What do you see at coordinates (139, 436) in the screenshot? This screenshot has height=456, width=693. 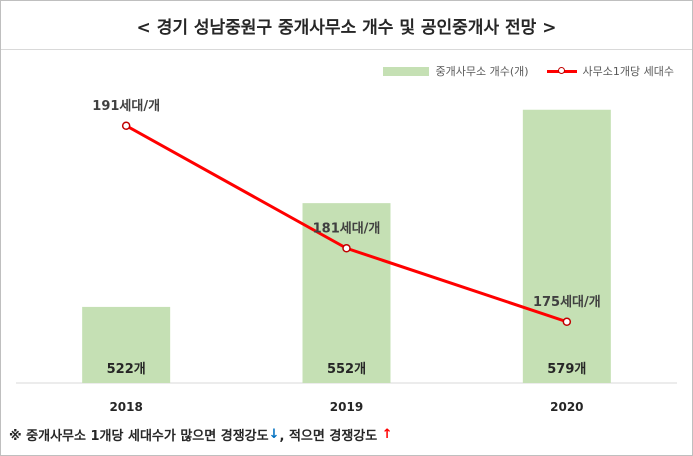 I see `footnote-text: ※ 중개사무소 1개당 세대수가 많으면 경쟁강도` at bounding box center [139, 436].